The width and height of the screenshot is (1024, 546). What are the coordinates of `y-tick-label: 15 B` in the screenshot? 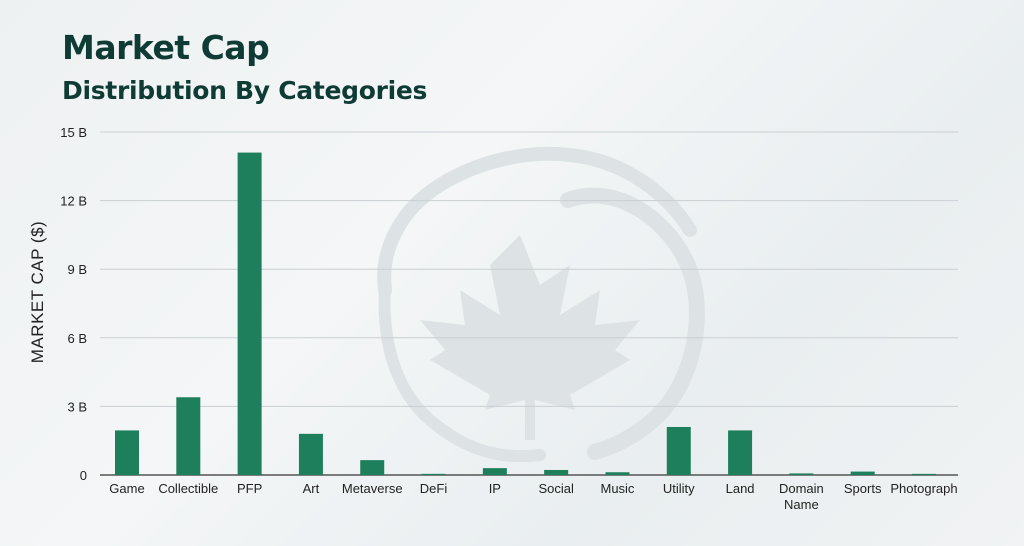 It's located at (73, 132).